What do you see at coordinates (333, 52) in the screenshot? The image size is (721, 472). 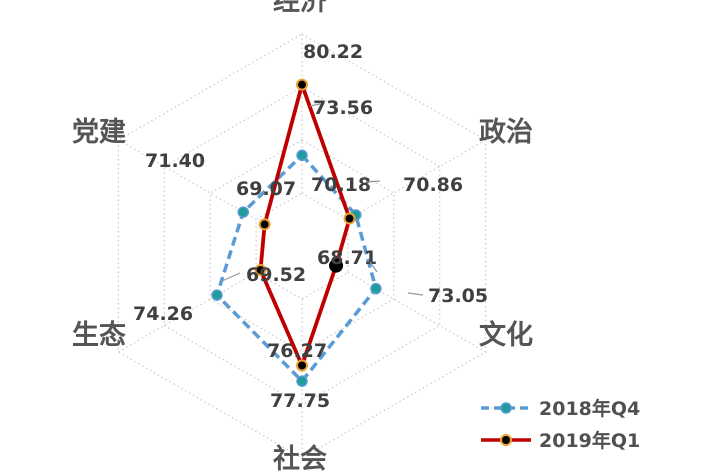 I see `value-label-2019q1-jingji: 80.22` at bounding box center [333, 52].